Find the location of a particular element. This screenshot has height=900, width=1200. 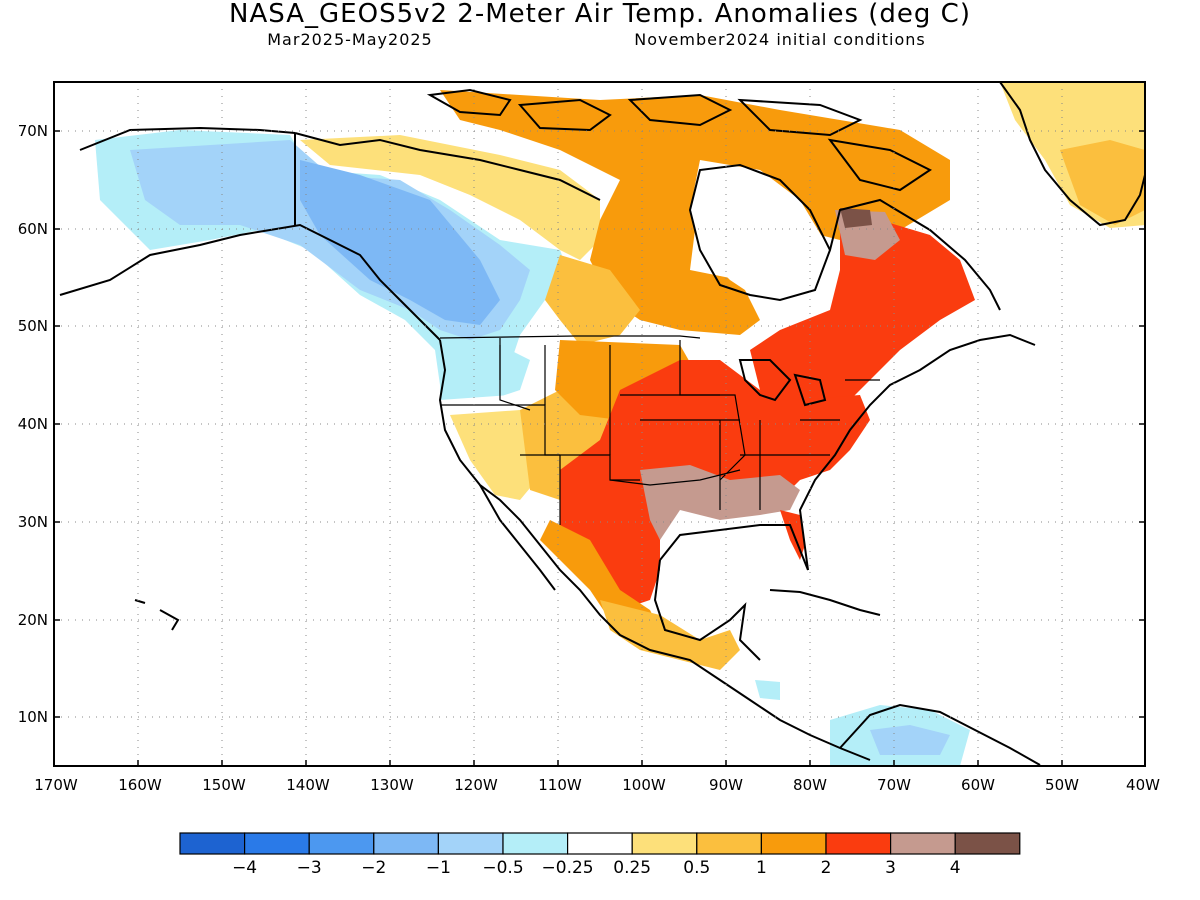

central-america-cool is located at coordinates (767, 690).